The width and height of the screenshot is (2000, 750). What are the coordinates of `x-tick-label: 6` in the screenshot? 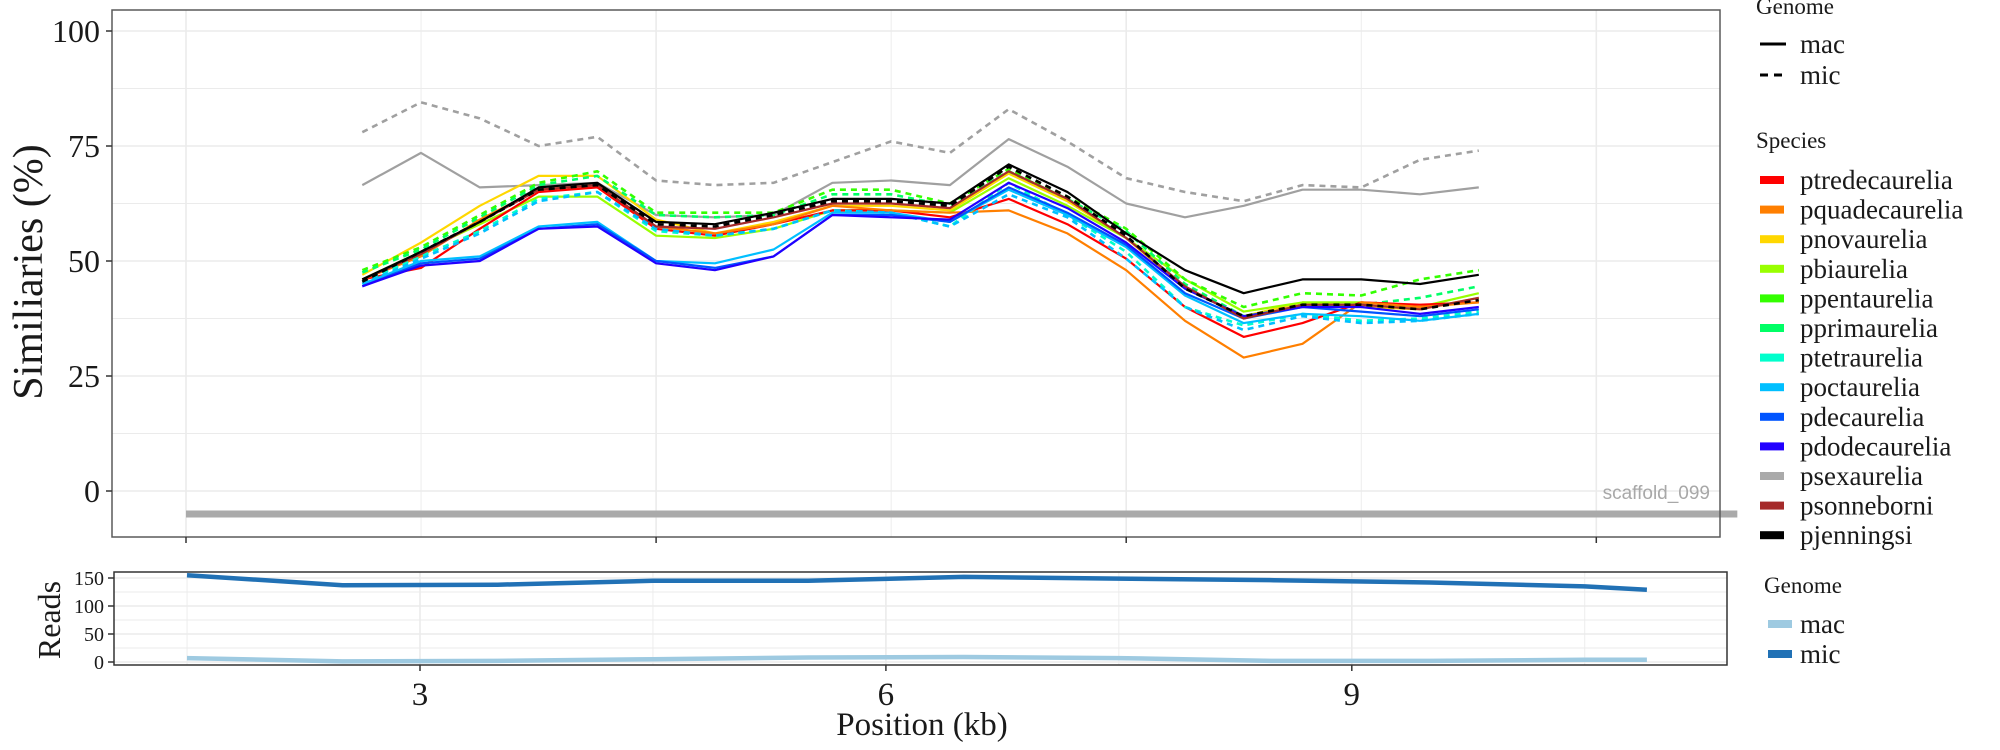 It's located at (886, 695).